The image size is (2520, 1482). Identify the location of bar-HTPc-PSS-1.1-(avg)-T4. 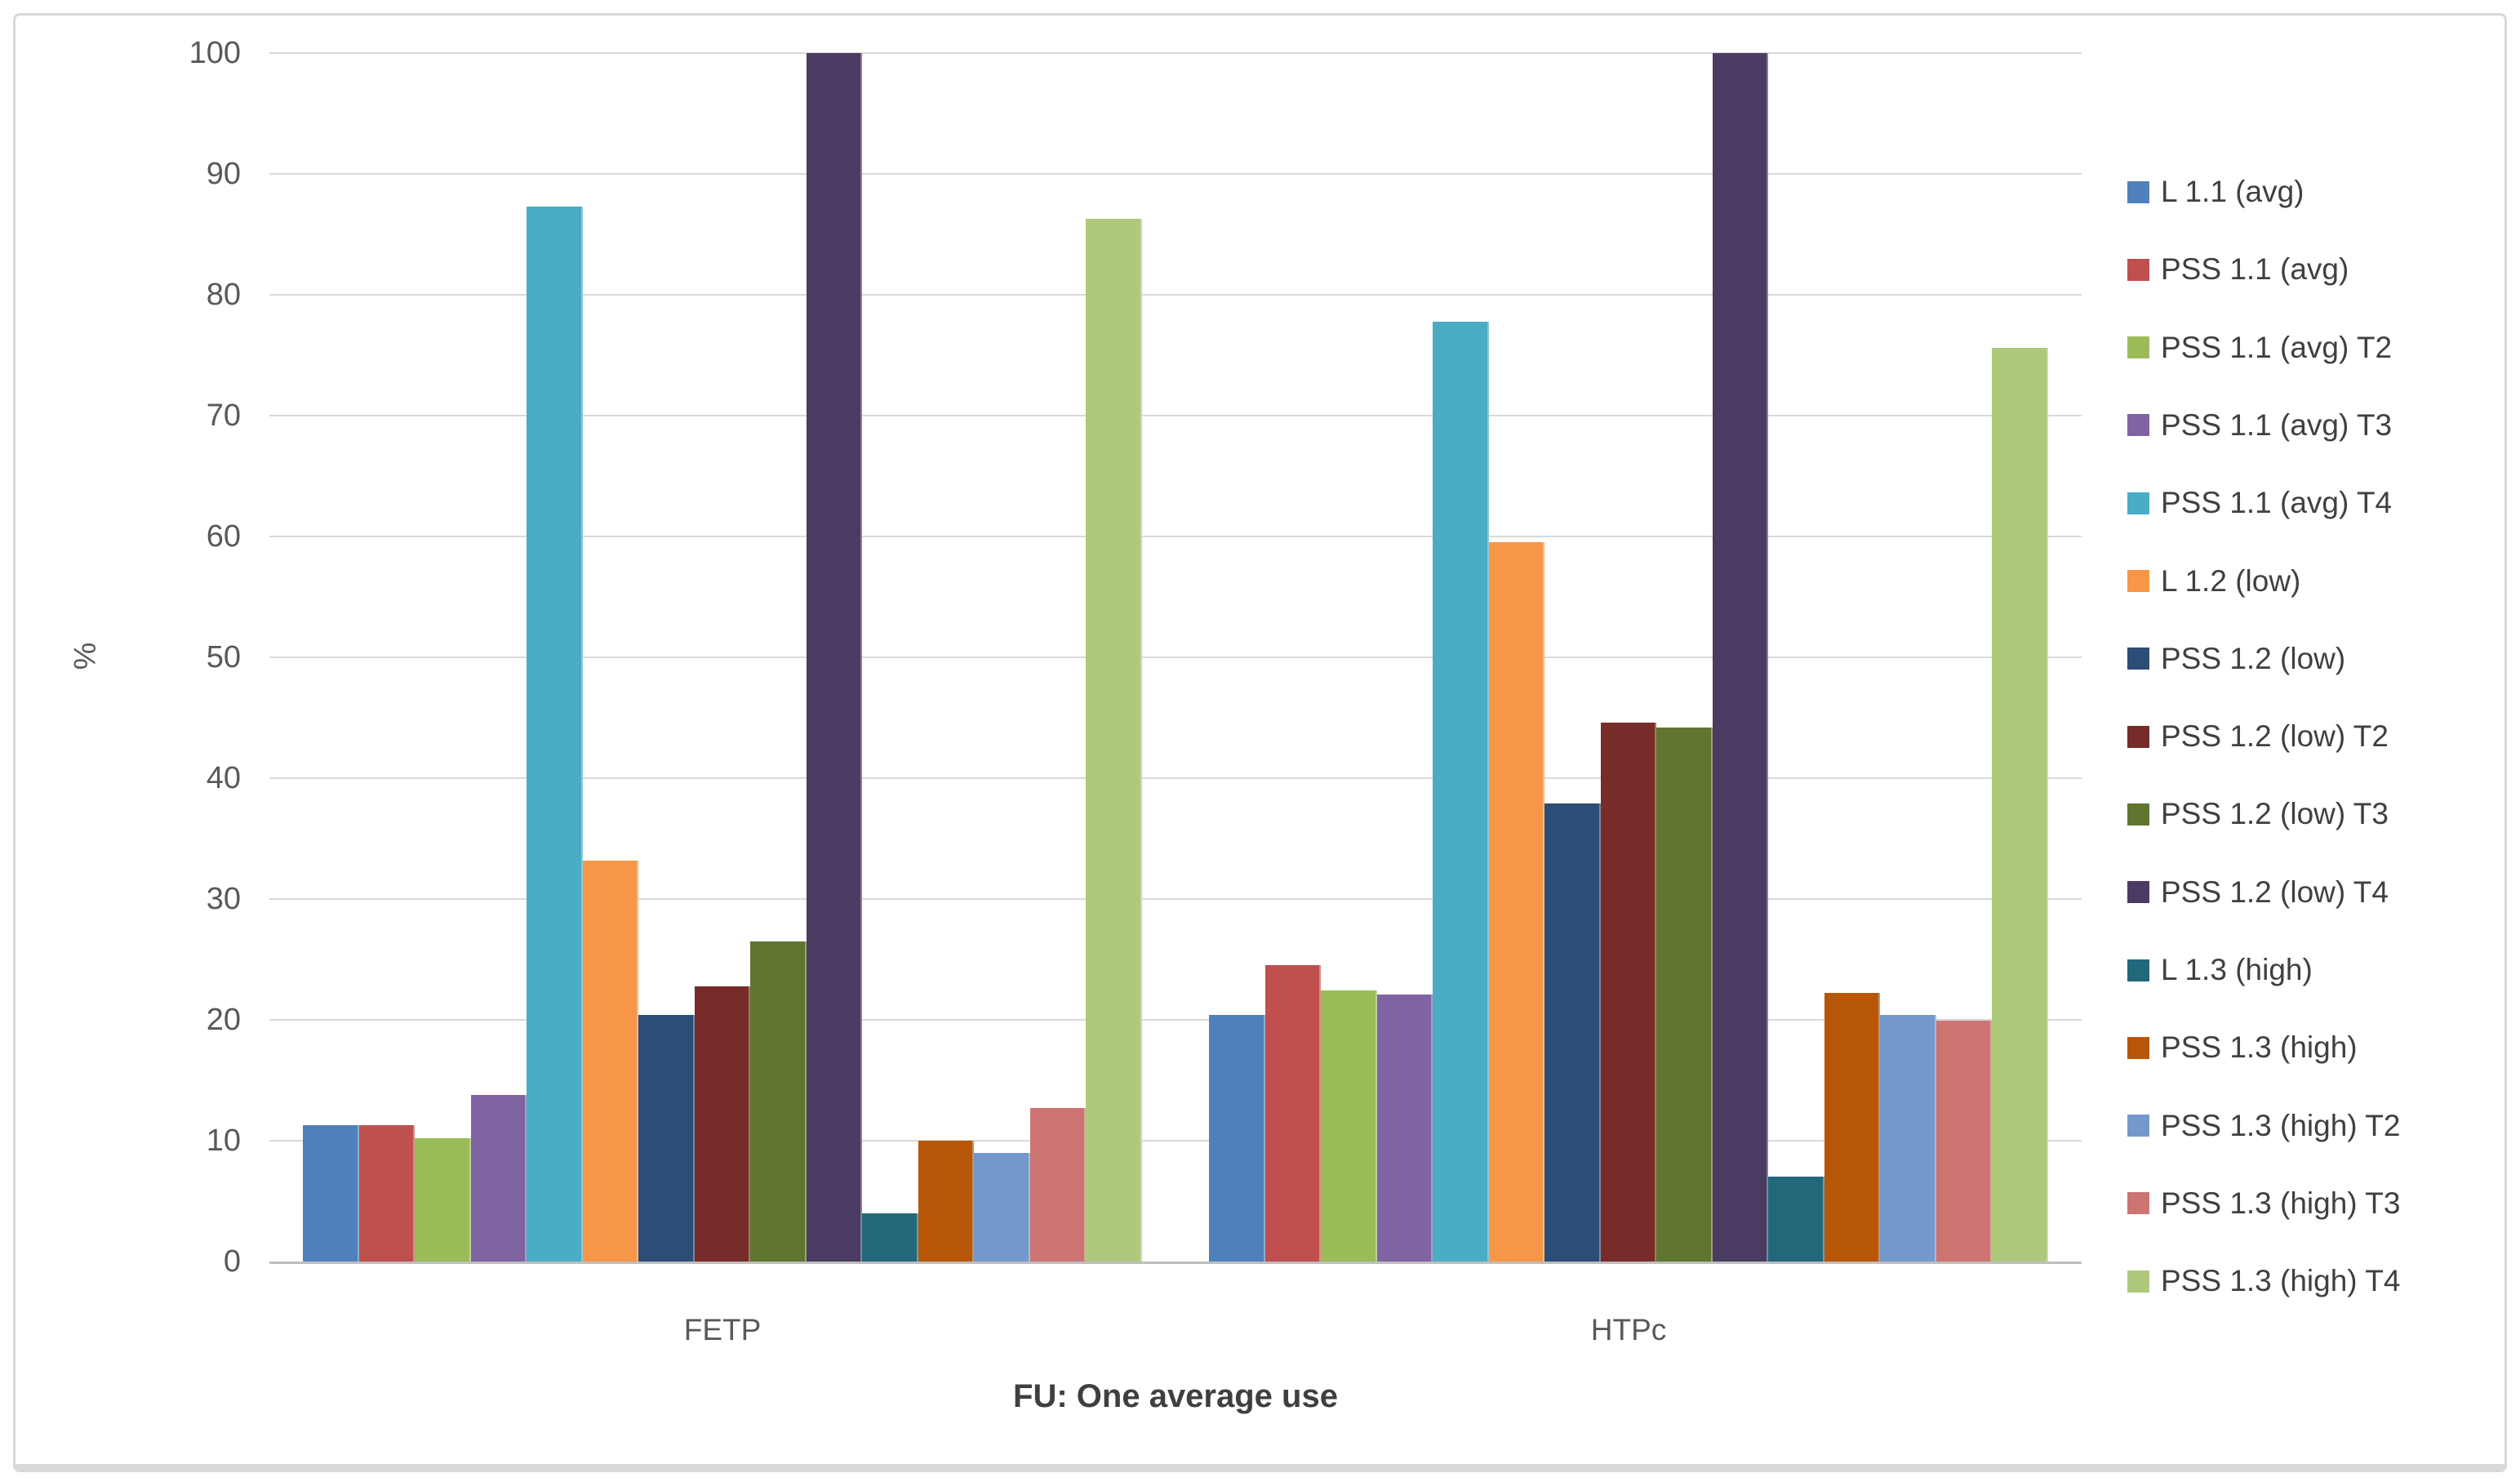
(1461, 791).